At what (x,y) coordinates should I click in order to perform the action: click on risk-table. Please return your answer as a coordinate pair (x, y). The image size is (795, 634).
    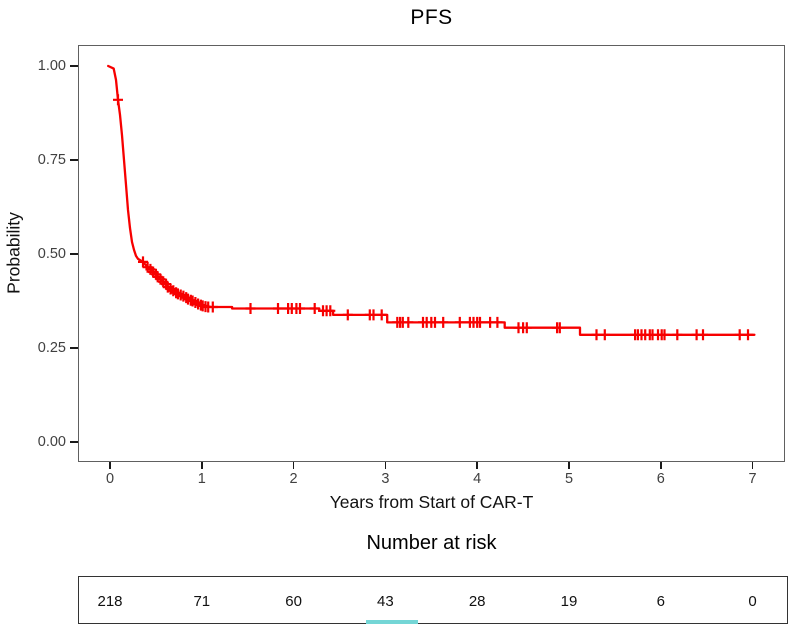
    Looking at the image, I should click on (433, 600).